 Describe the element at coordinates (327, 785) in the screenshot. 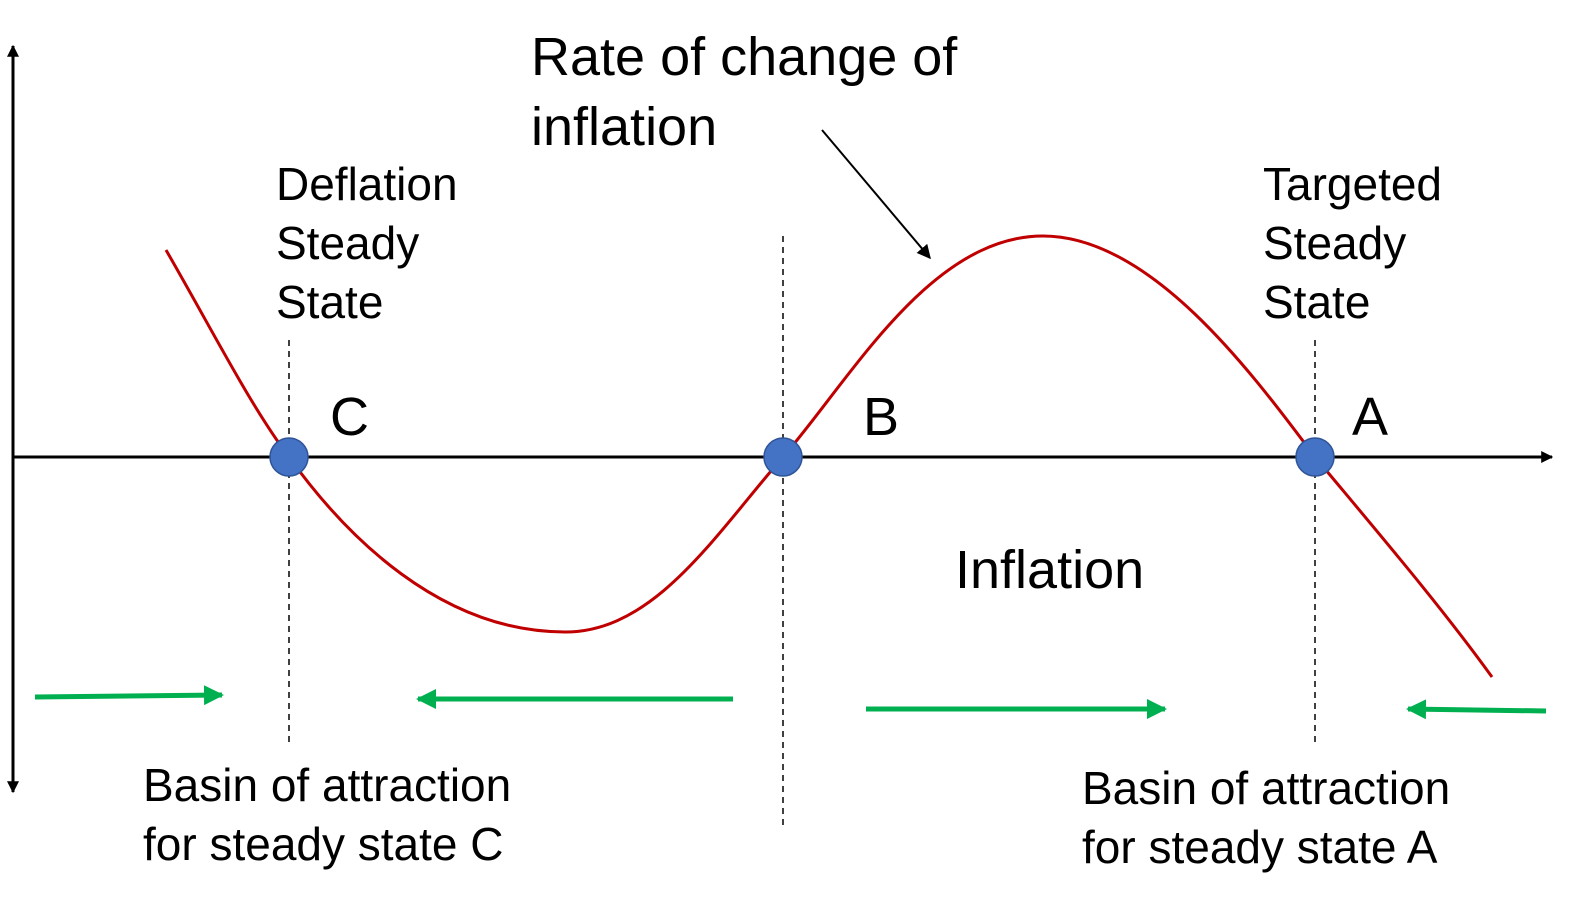

I see `basin-c-label-line1: Basin of attraction` at that location.